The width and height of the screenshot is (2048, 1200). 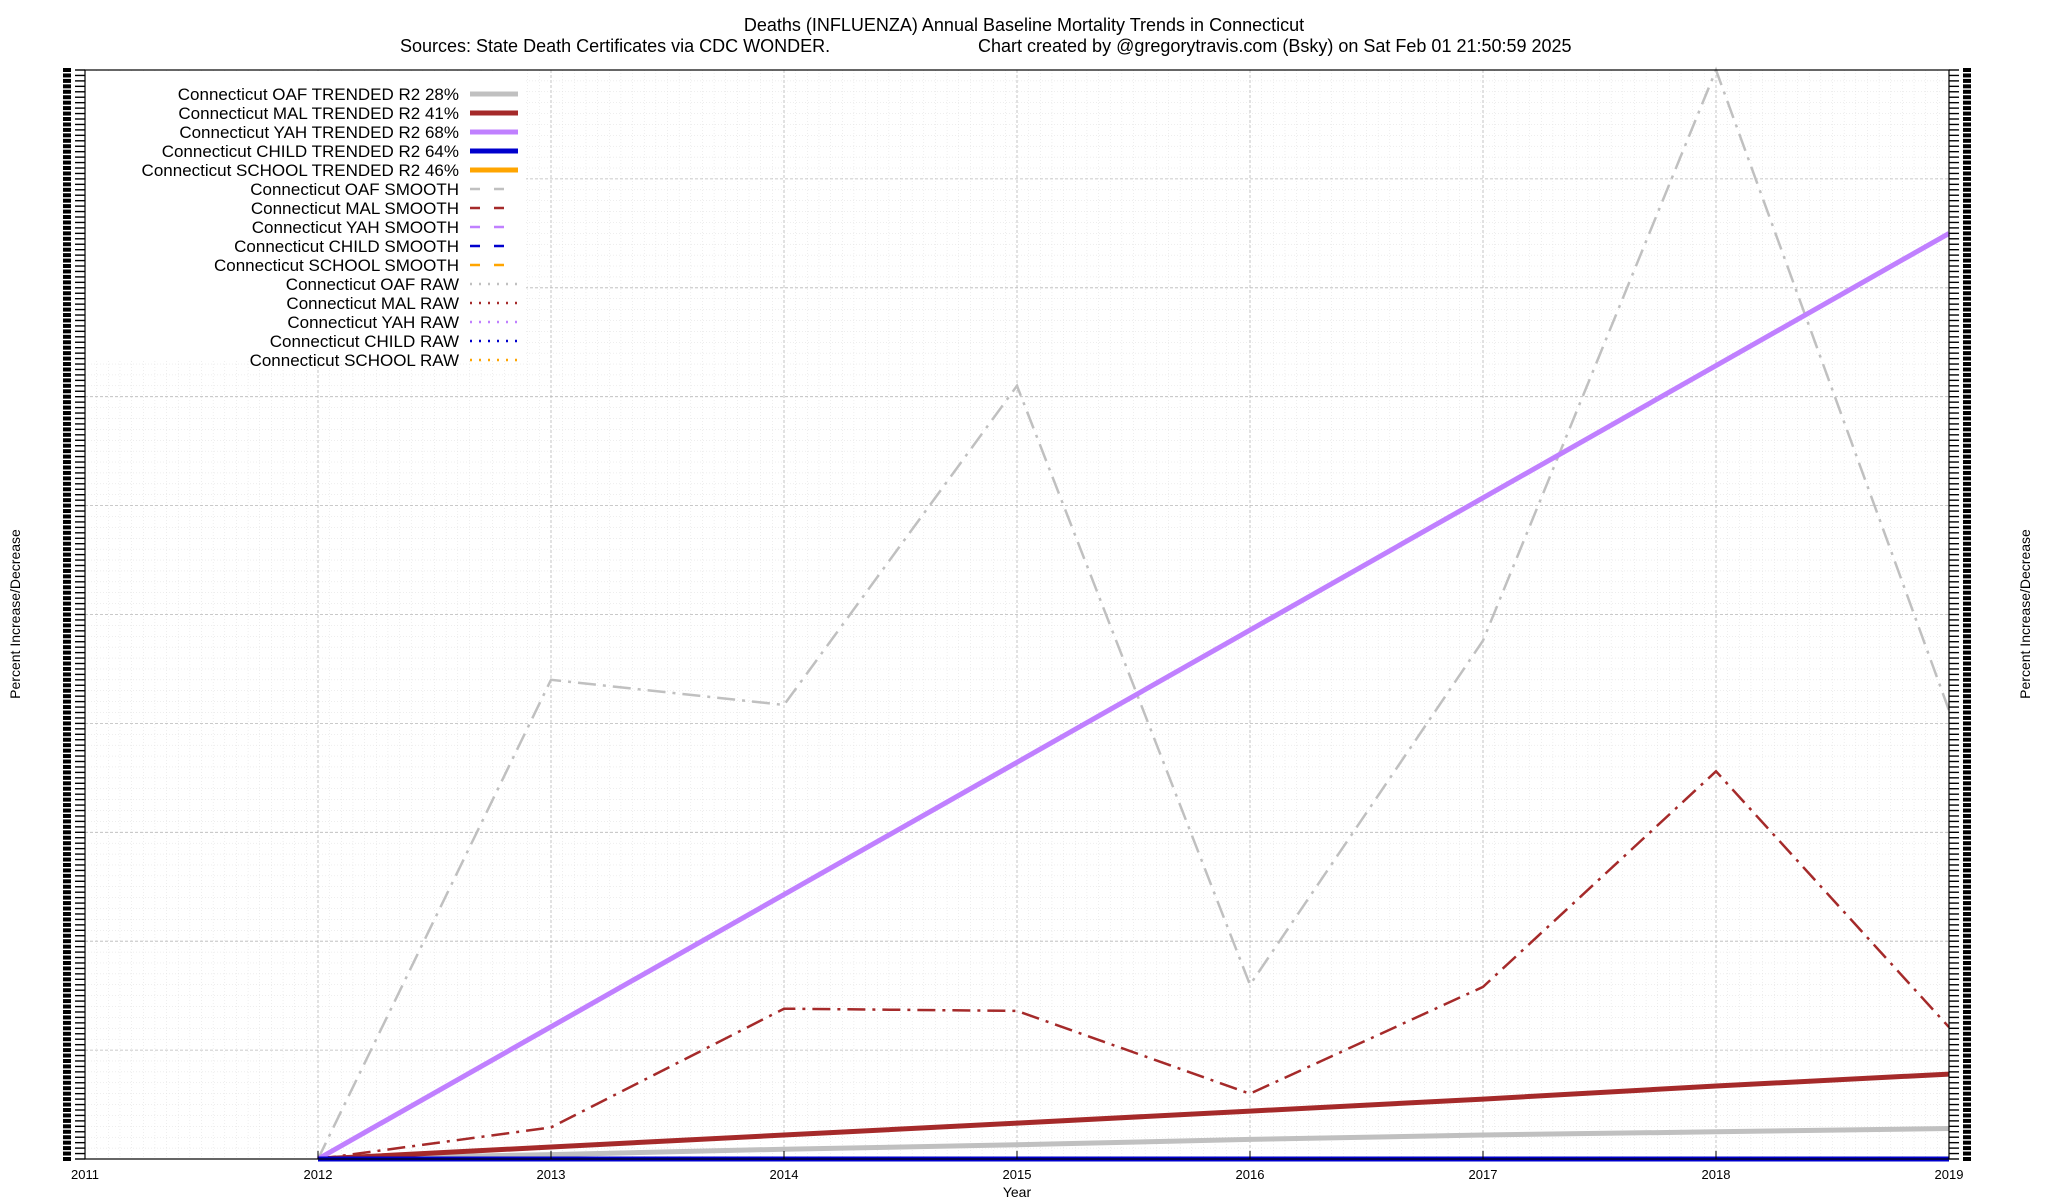 What do you see at coordinates (319, 132) in the screenshot?
I see `legend-label: Connecticut YAH TRENDED R2 68%` at bounding box center [319, 132].